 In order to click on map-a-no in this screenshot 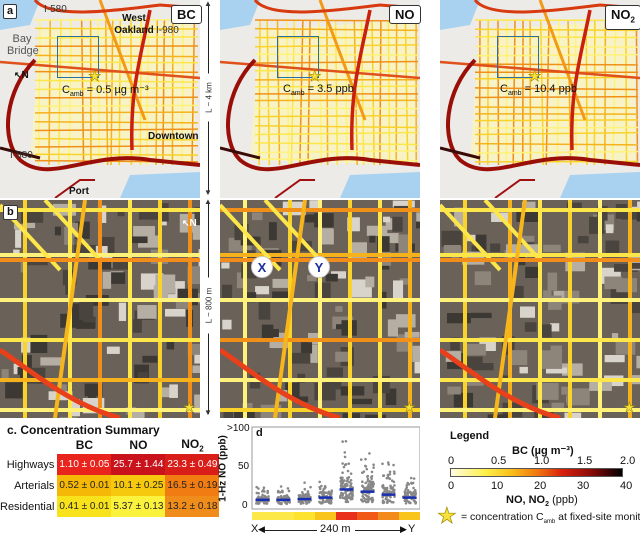, I will do `click(320, 99)`.